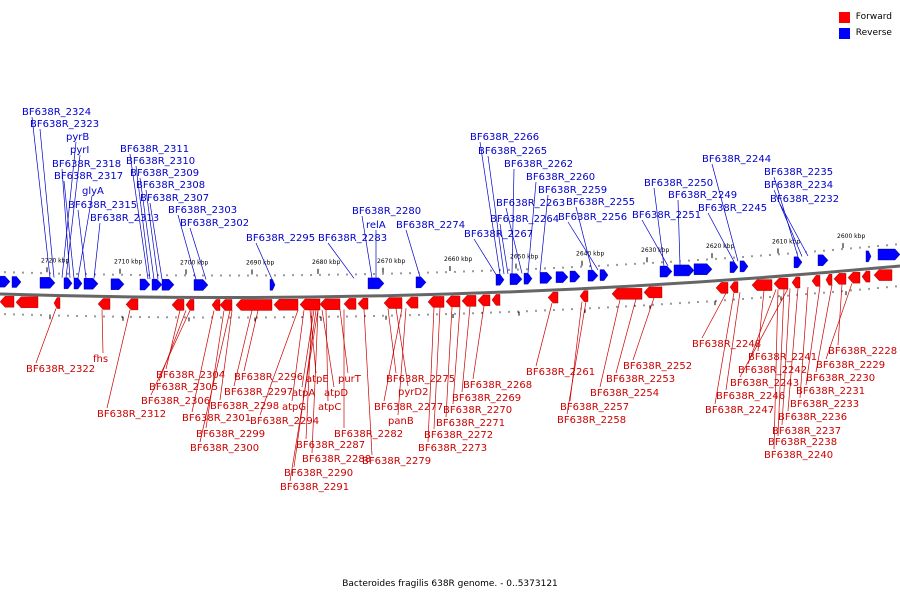 The width and height of the screenshot is (900, 600). What do you see at coordinates (590, 254) in the screenshot?
I see `tick-label: 2640 kbp` at bounding box center [590, 254].